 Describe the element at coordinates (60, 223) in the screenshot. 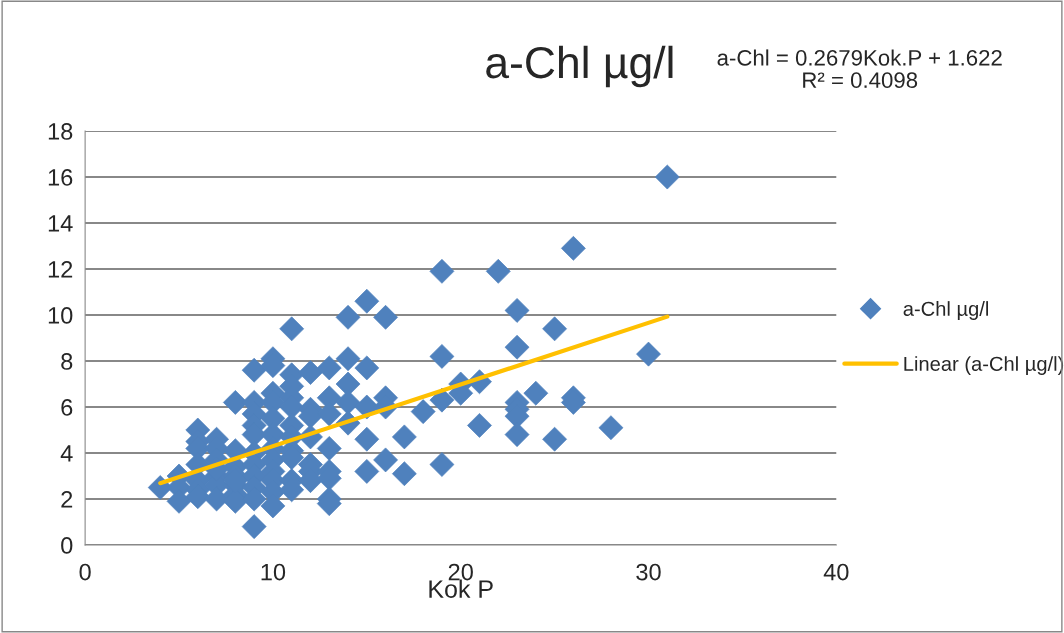

I see `y-tick-label: 14` at that location.